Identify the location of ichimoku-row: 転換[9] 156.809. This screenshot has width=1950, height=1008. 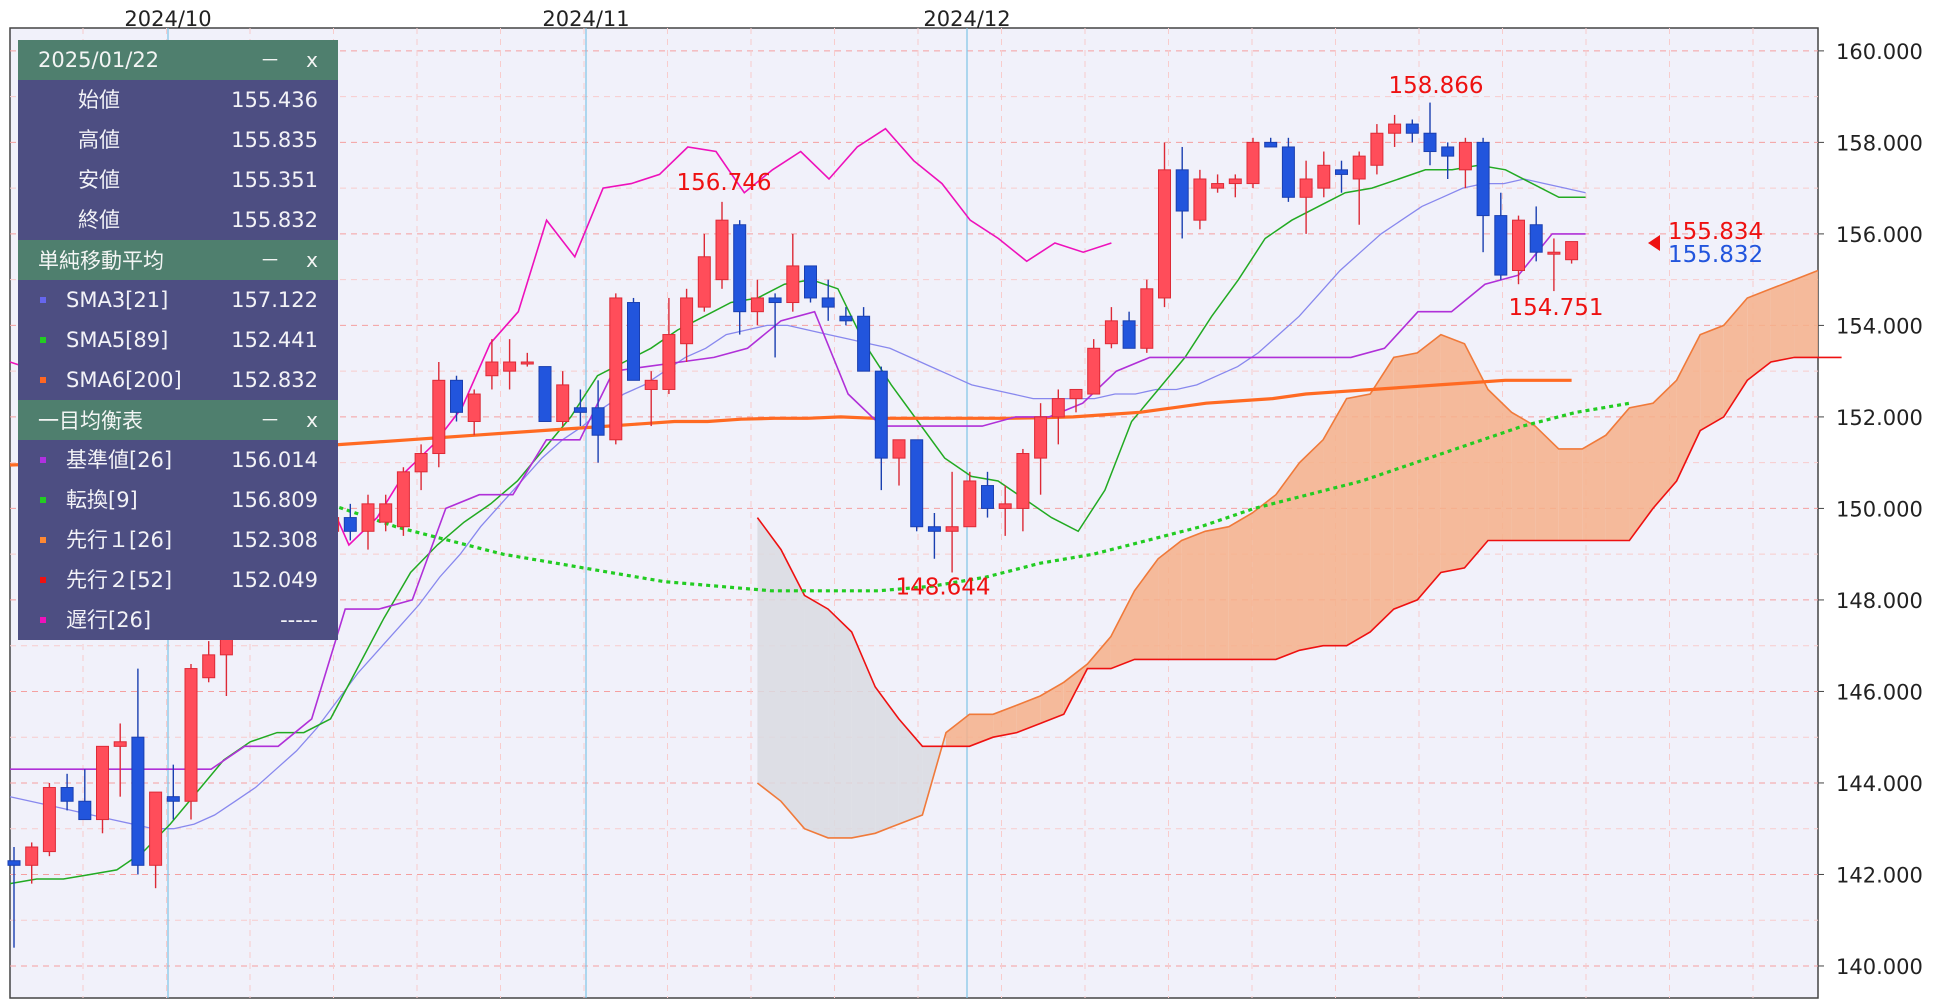
(178, 500).